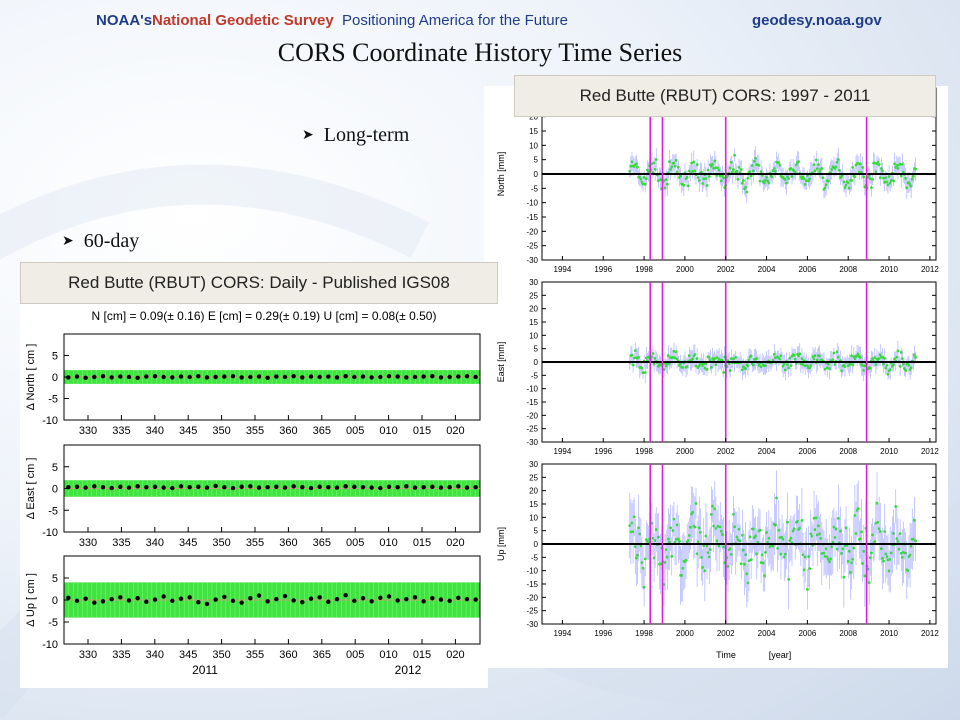 This screenshot has height=720, width=960. I want to click on y-tick-label: -5, so click(535, 375).